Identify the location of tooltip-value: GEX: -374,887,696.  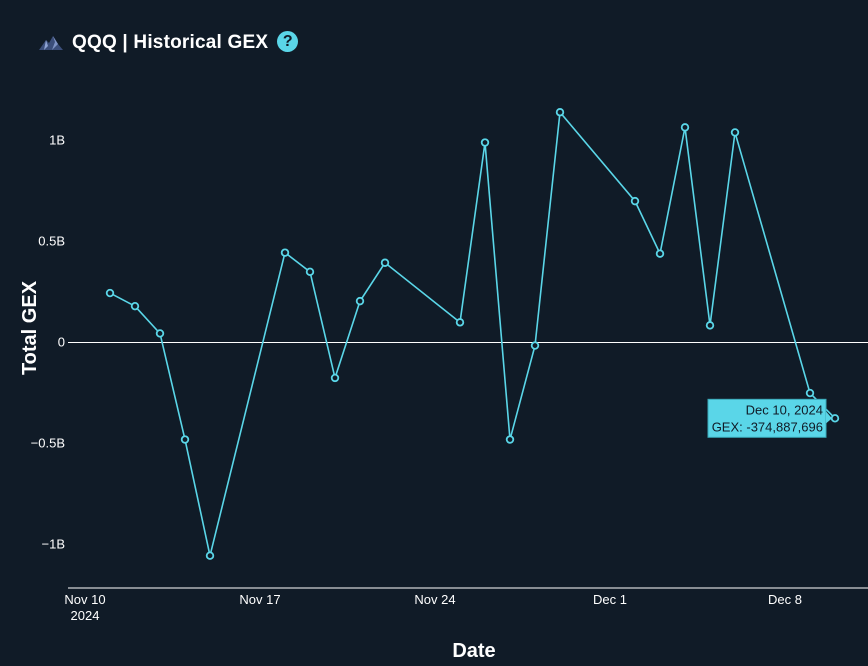
(767, 426).